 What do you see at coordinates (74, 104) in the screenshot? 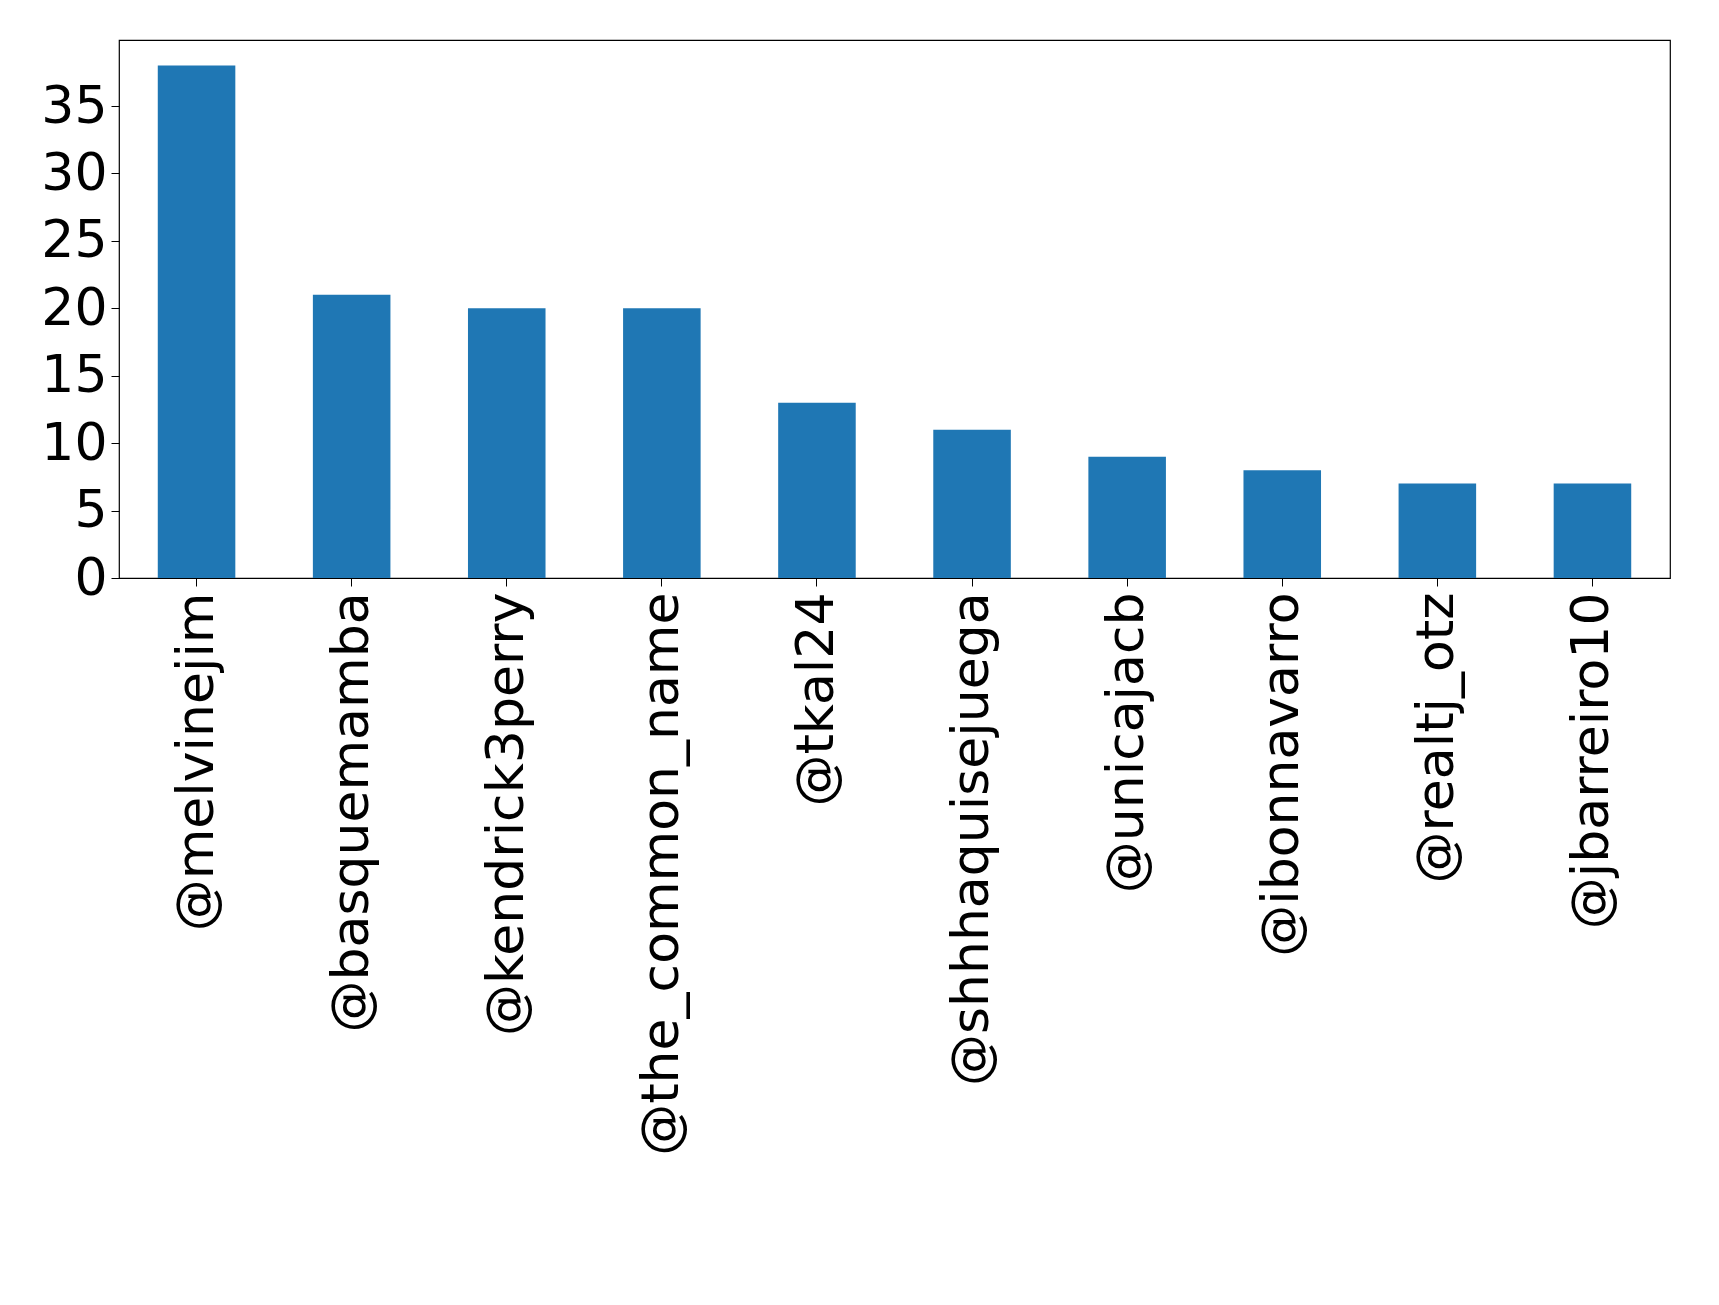
I see `y-tick-label: 35` at bounding box center [74, 104].